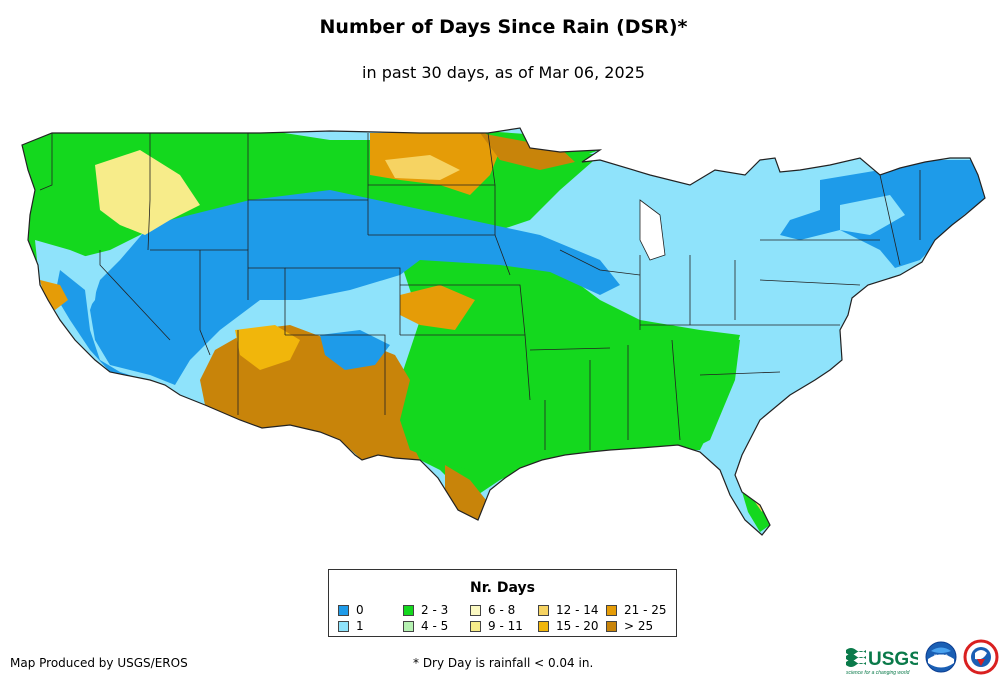  What do you see at coordinates (577, 626) in the screenshot?
I see `legend-label-15-20: 15 - 20` at bounding box center [577, 626].